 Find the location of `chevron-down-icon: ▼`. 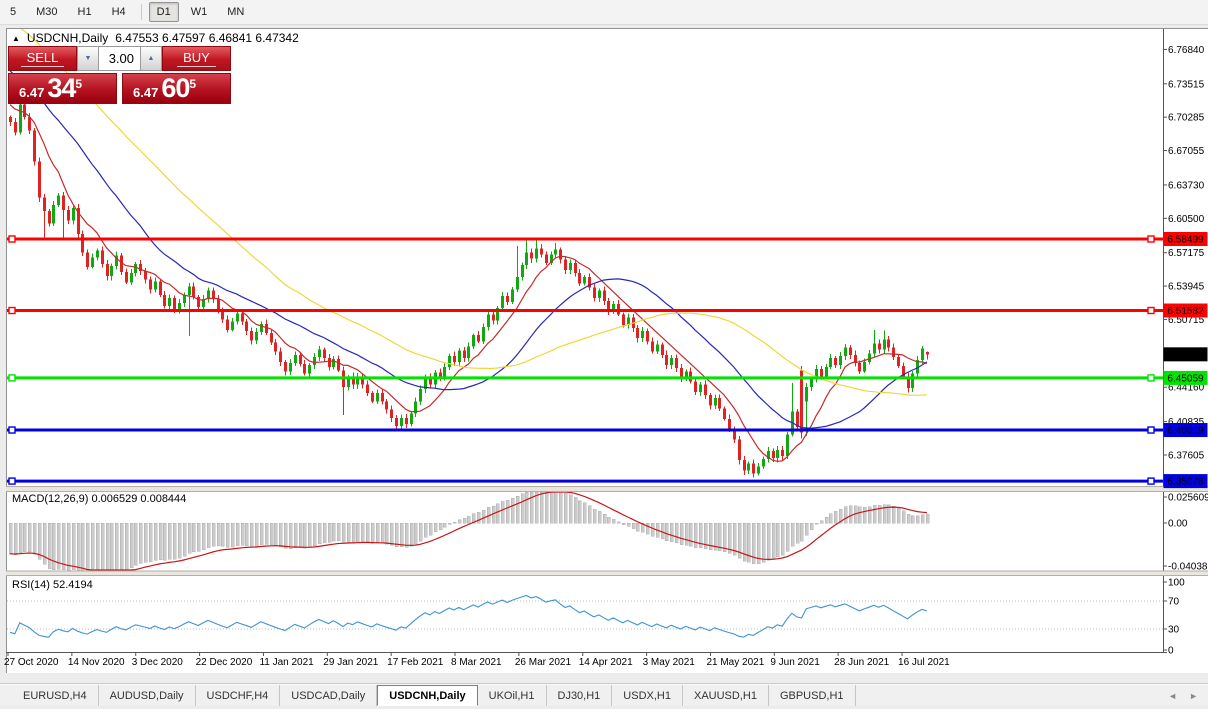

chevron-down-icon: ▼ is located at coordinates (88, 58).